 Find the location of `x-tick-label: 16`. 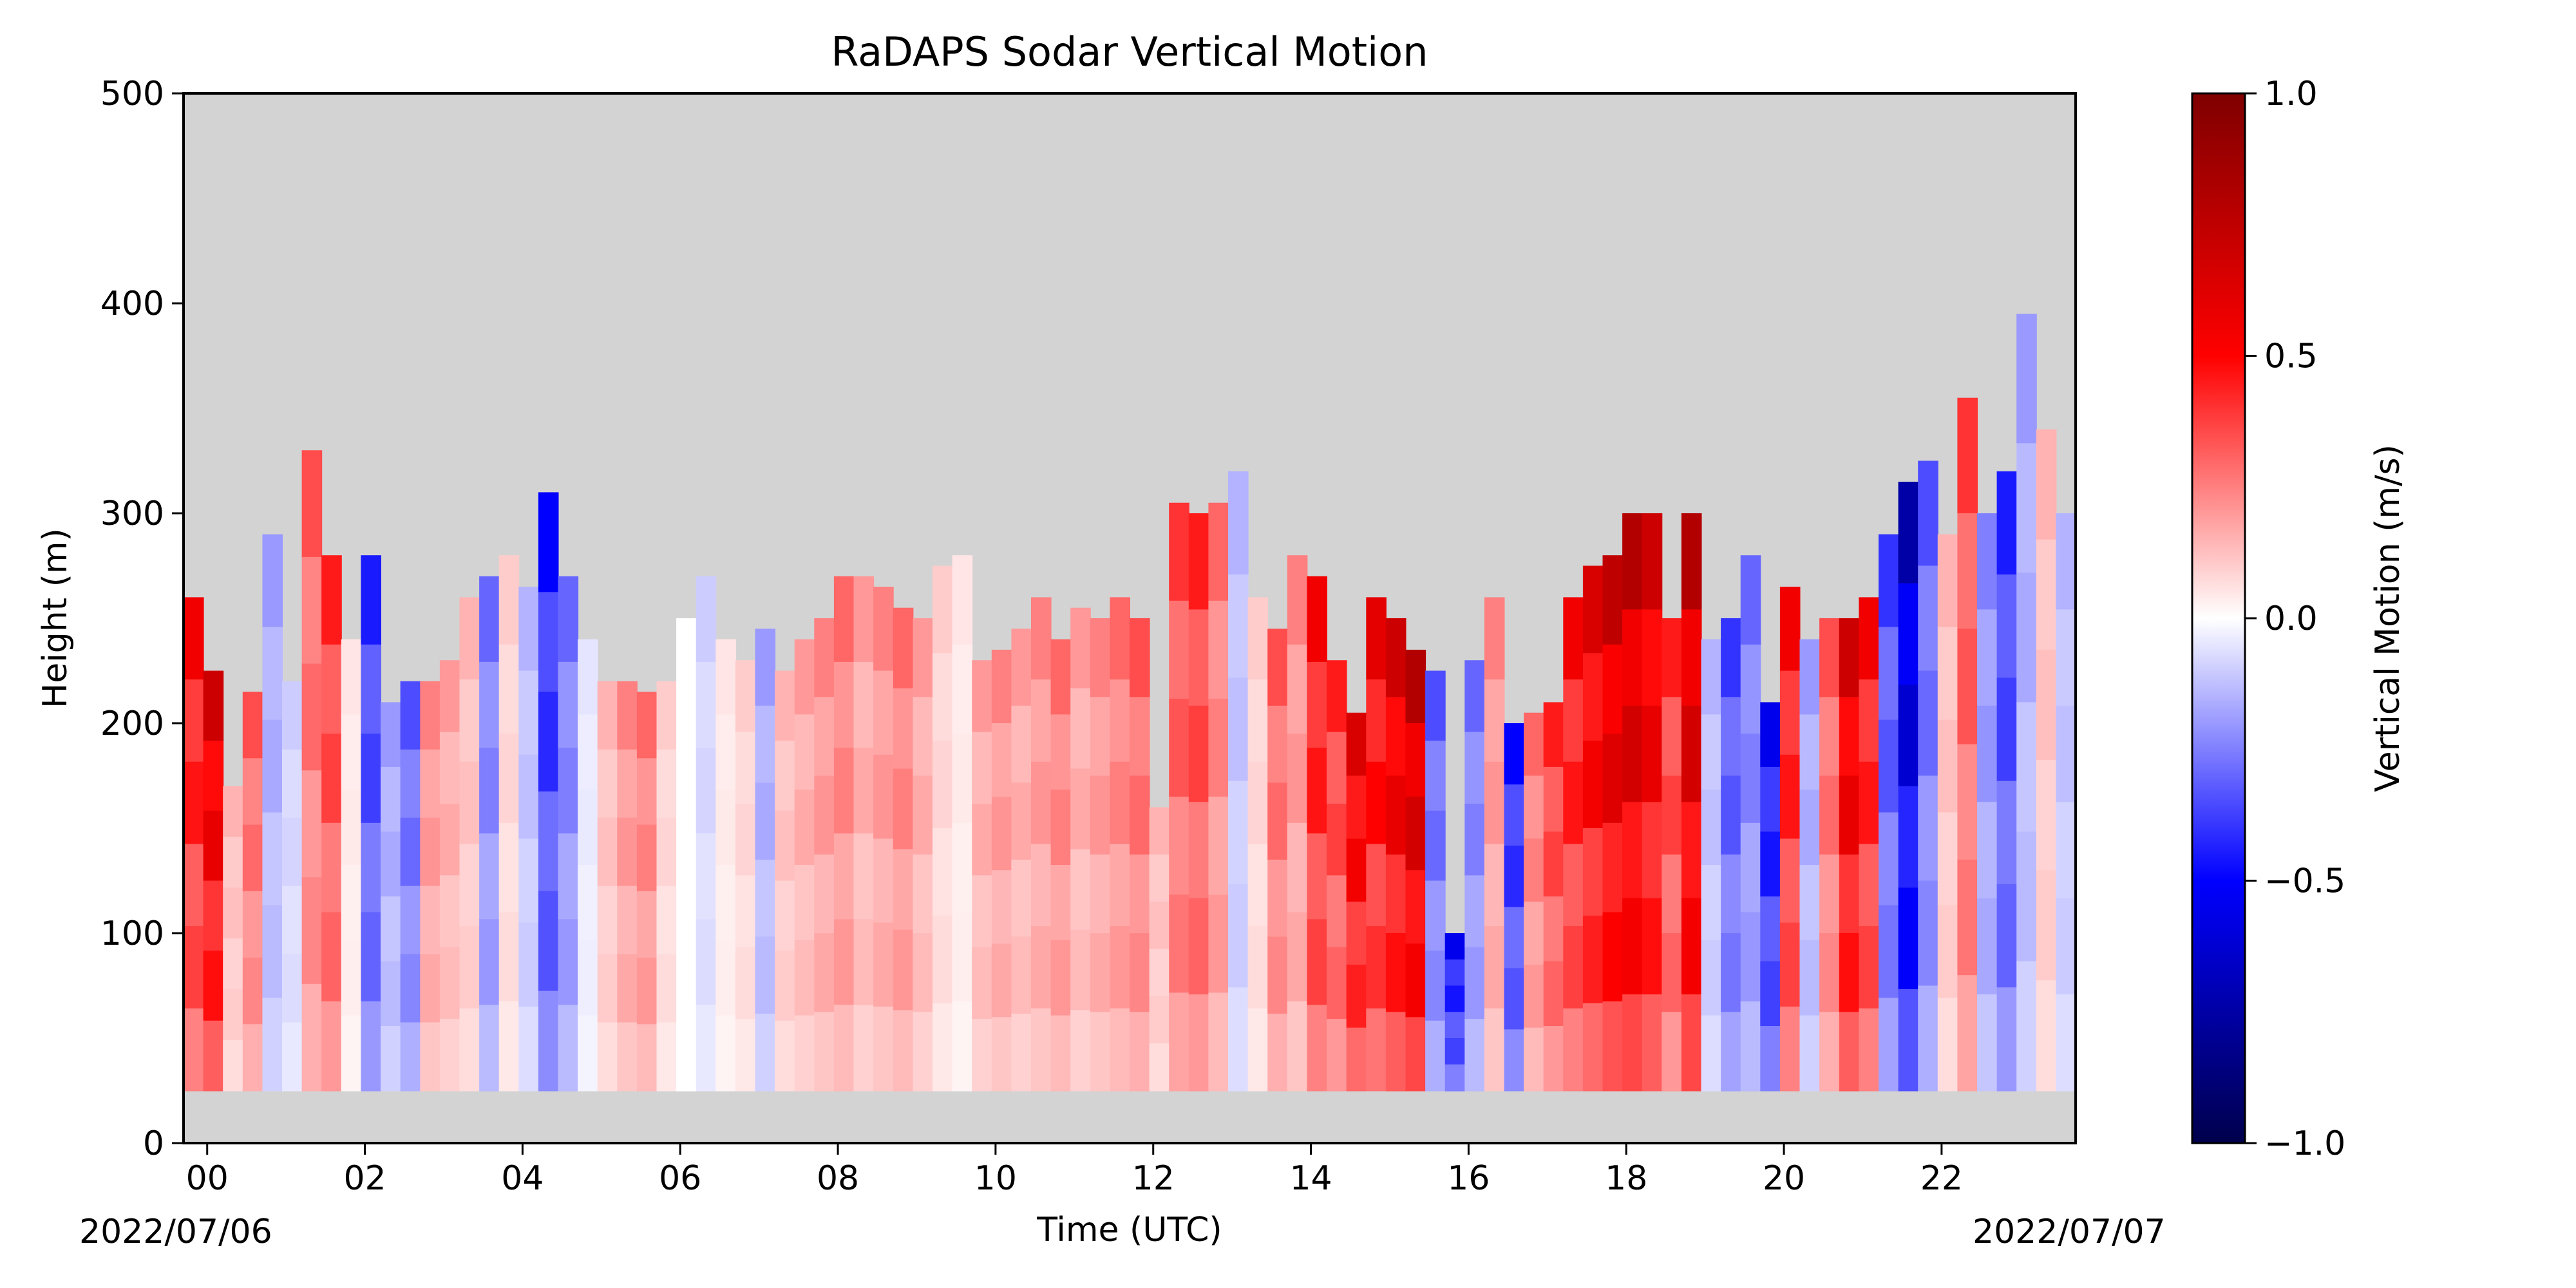

x-tick-label: 16 is located at coordinates (1469, 1178).